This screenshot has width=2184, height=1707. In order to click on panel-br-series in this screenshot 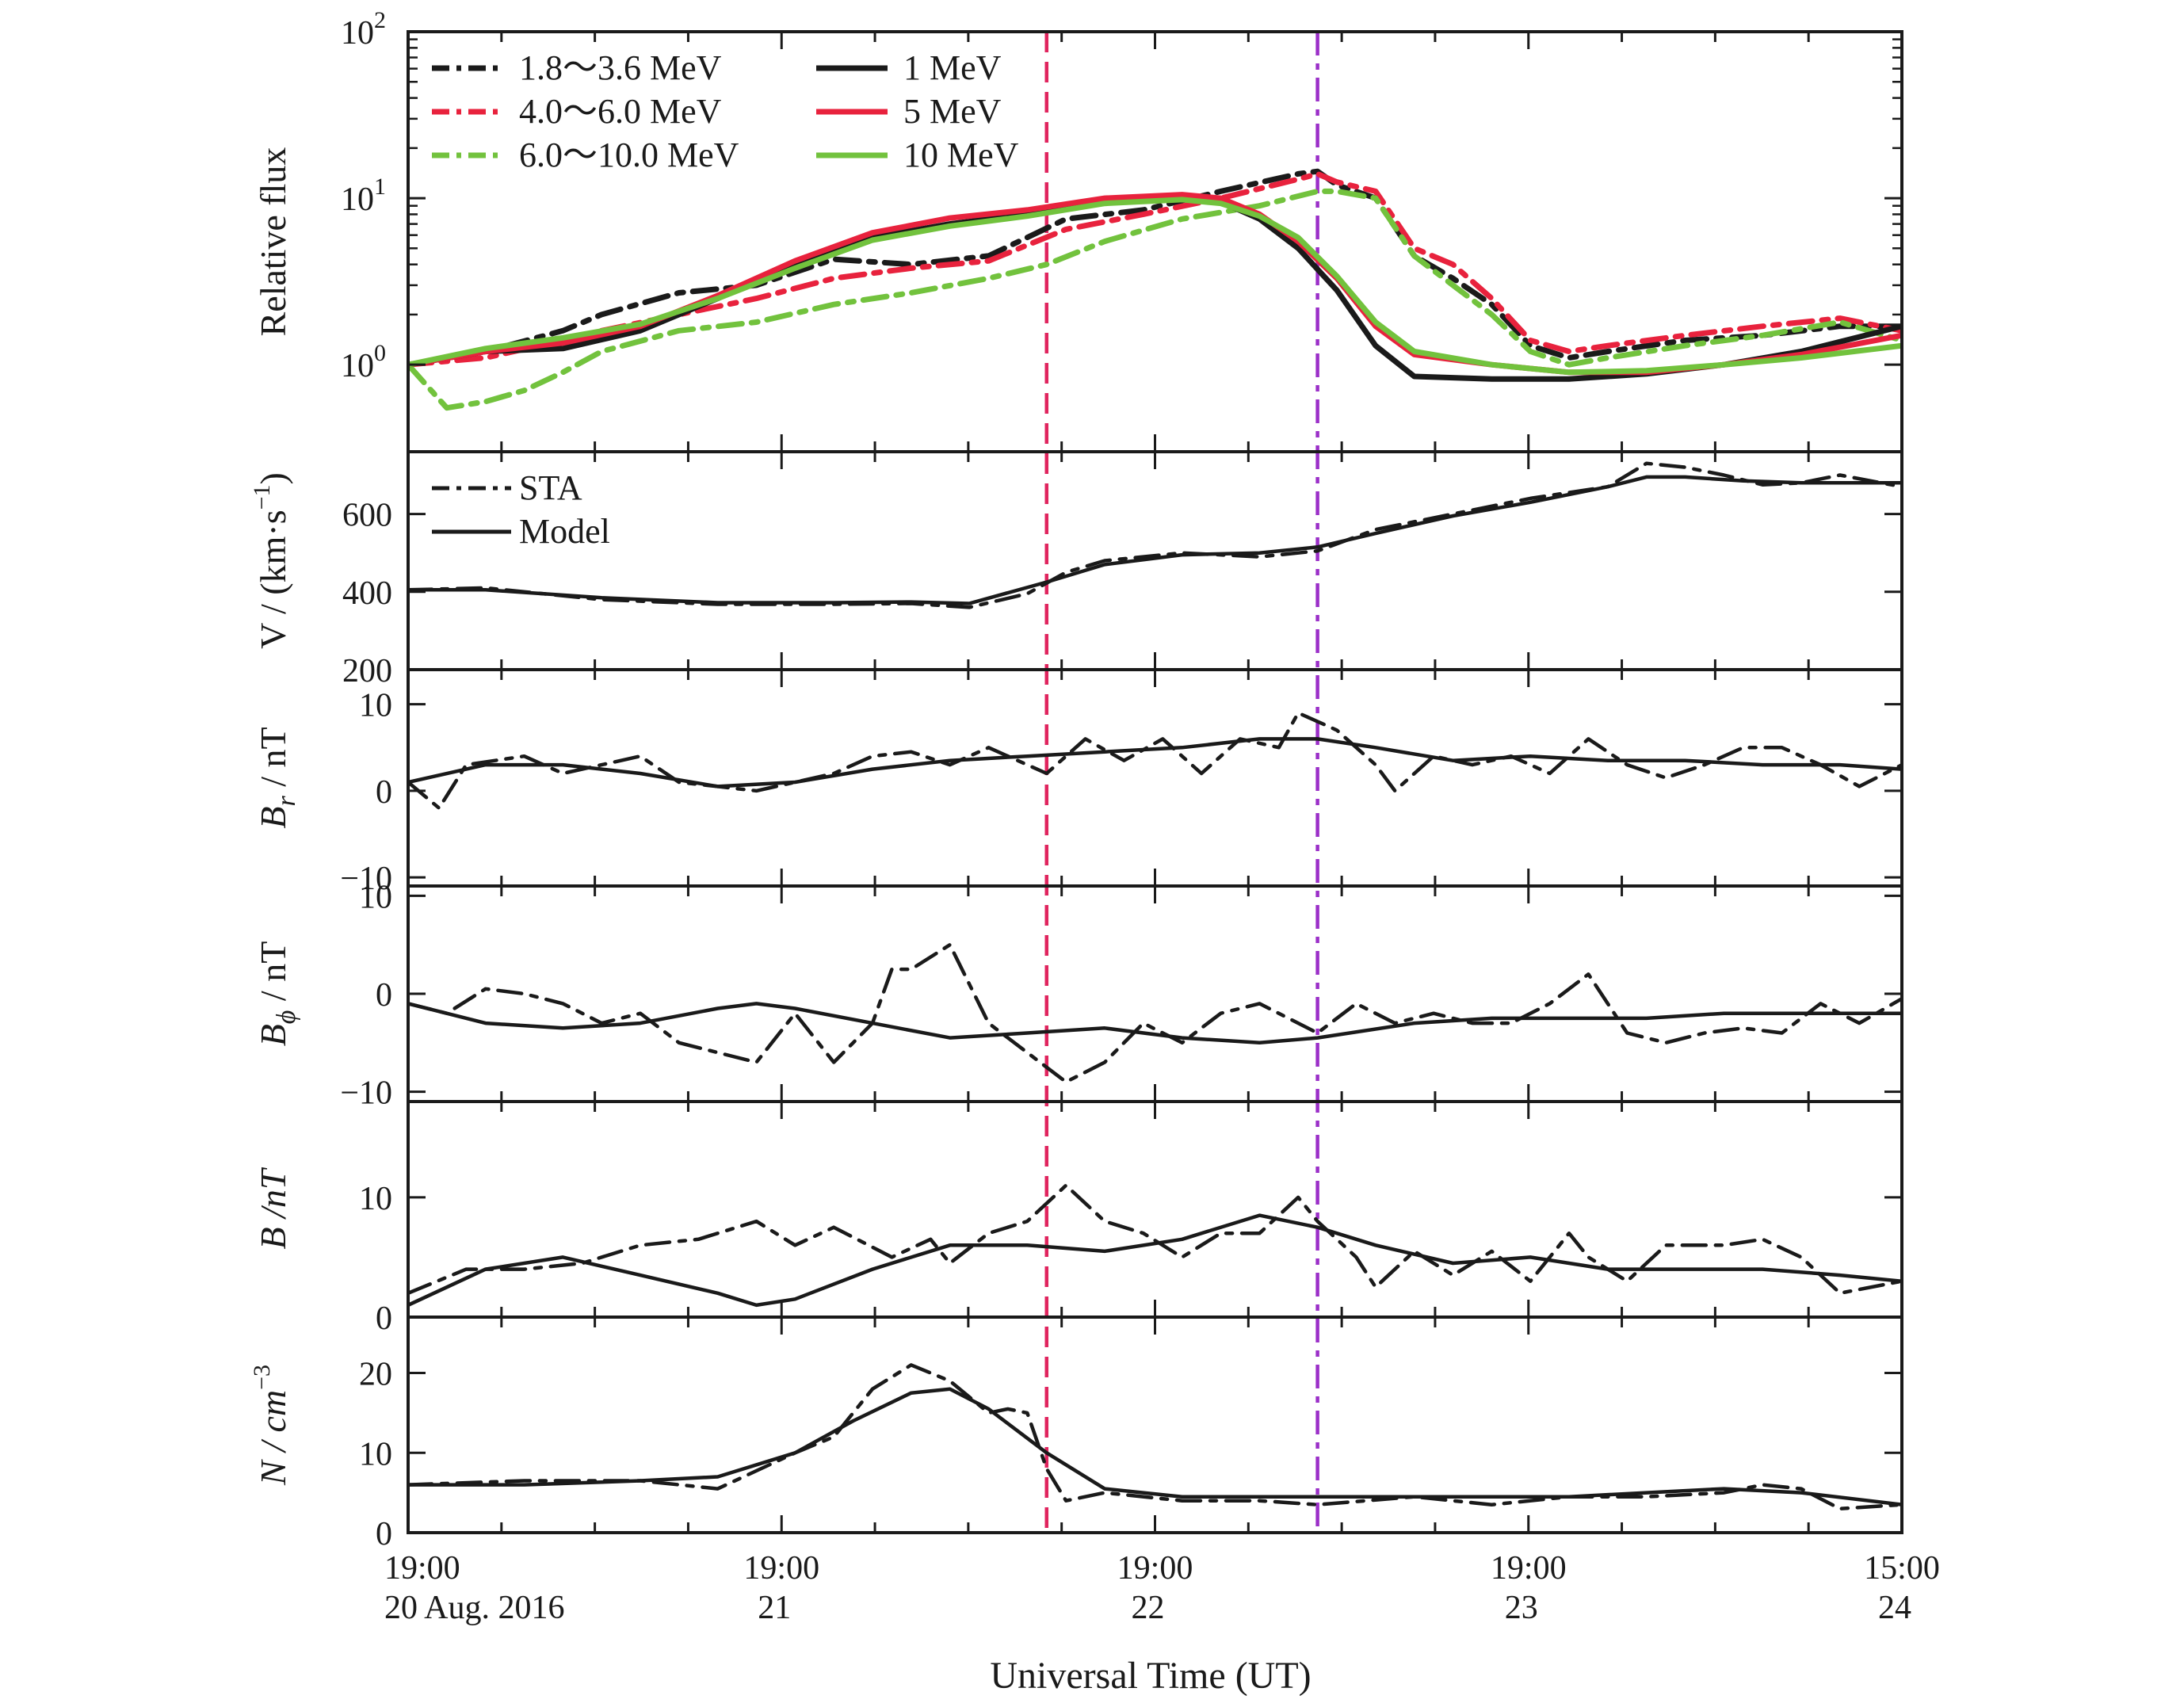, I will do `click(1155, 760)`.